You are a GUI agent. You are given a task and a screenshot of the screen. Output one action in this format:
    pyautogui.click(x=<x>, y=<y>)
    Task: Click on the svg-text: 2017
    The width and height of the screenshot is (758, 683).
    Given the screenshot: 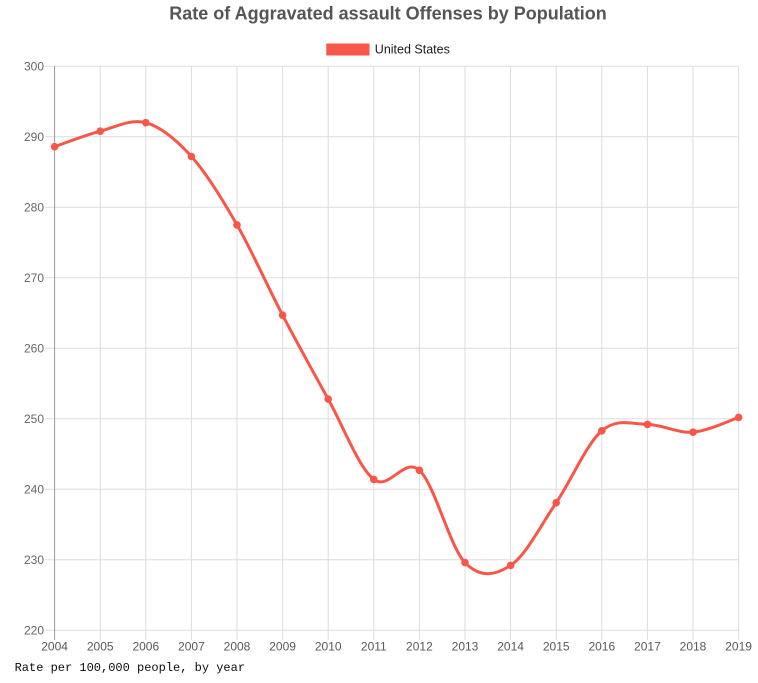 What is the action you would take?
    pyautogui.click(x=647, y=647)
    